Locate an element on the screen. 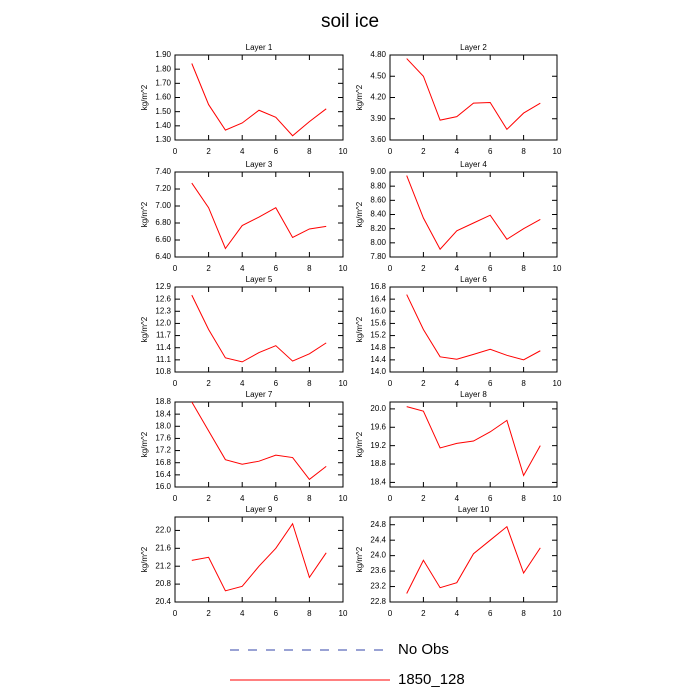  y-tick-label: 18.0 is located at coordinates (163, 425).